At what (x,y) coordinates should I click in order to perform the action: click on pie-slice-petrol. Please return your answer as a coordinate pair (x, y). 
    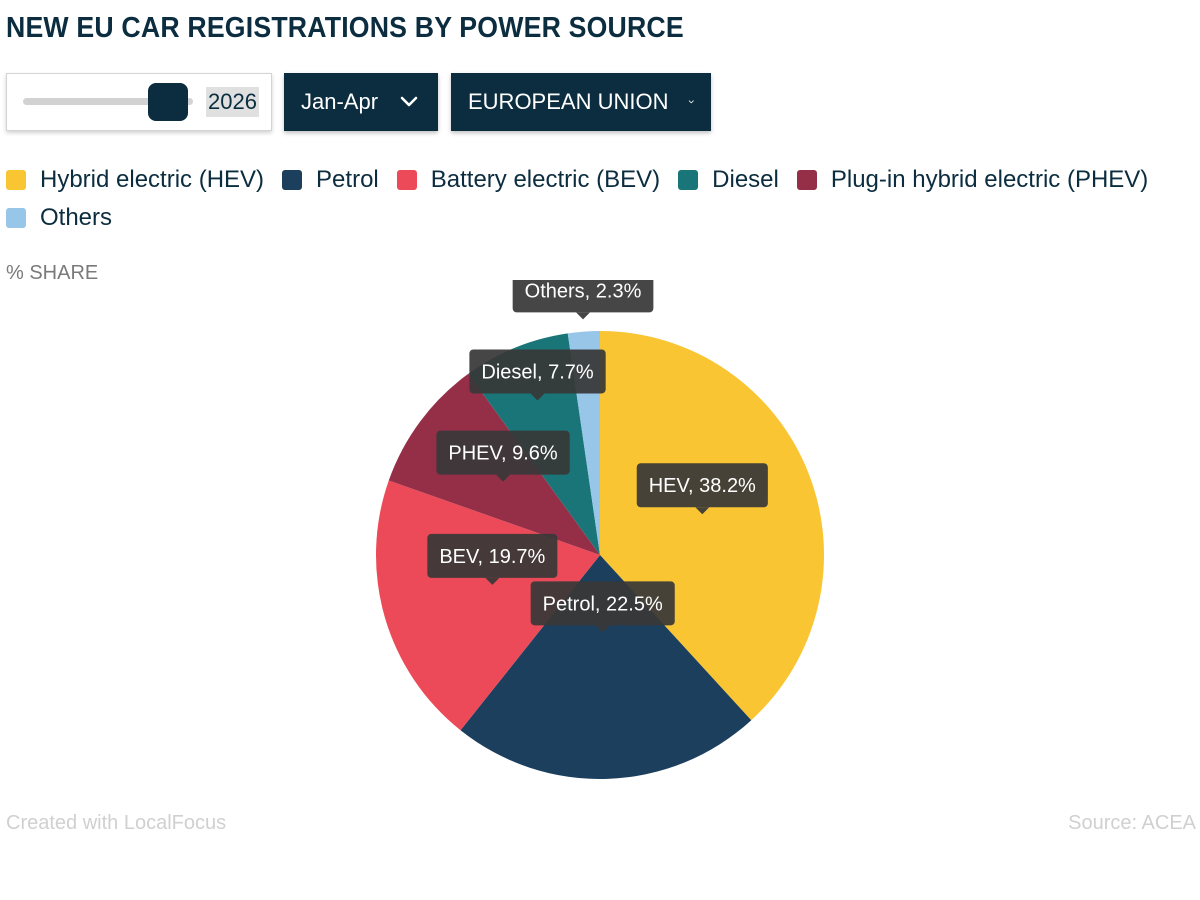
    Looking at the image, I should click on (606, 667).